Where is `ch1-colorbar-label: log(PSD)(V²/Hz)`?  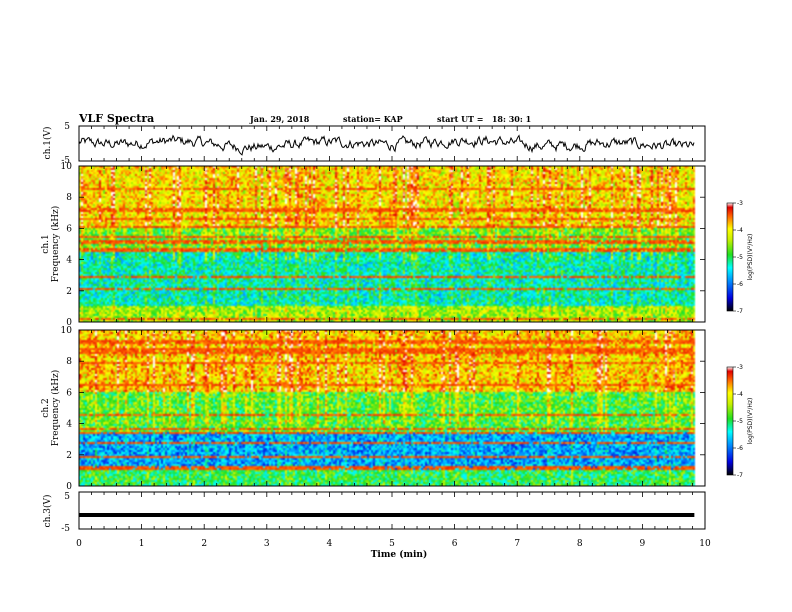 ch1-colorbar-label: log(PSD)(V²/Hz) is located at coordinates (750, 257).